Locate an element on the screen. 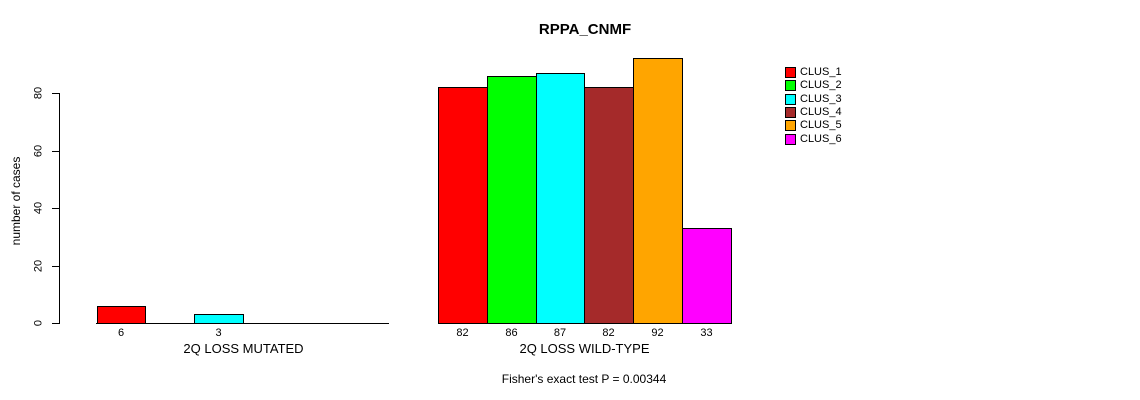  legend-item-clus_2: CLUS_2 is located at coordinates (813, 85).